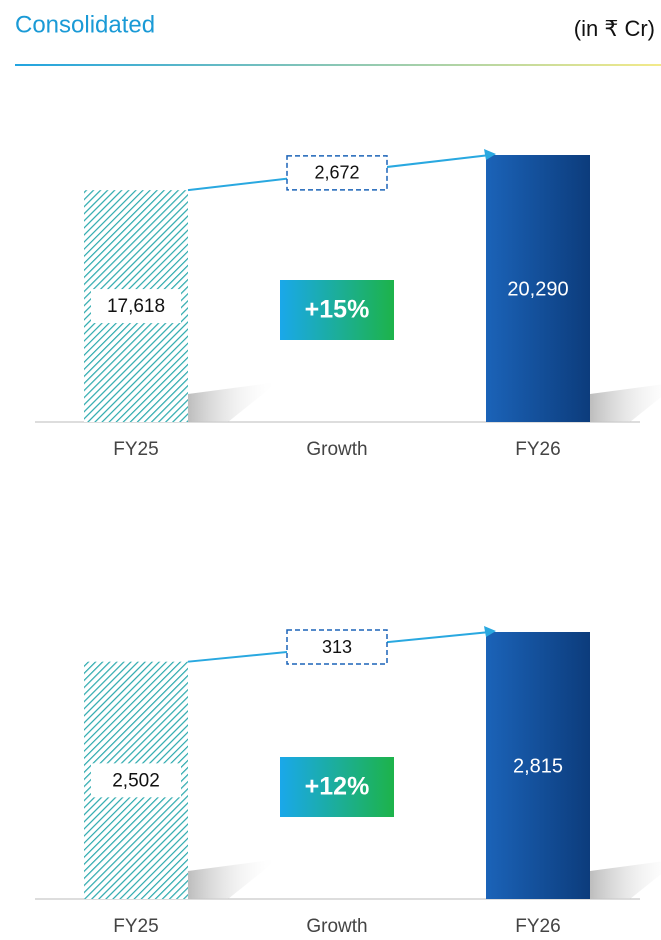 This screenshot has height=940, width=661. I want to click on growth-percent: +12%, so click(337, 787).